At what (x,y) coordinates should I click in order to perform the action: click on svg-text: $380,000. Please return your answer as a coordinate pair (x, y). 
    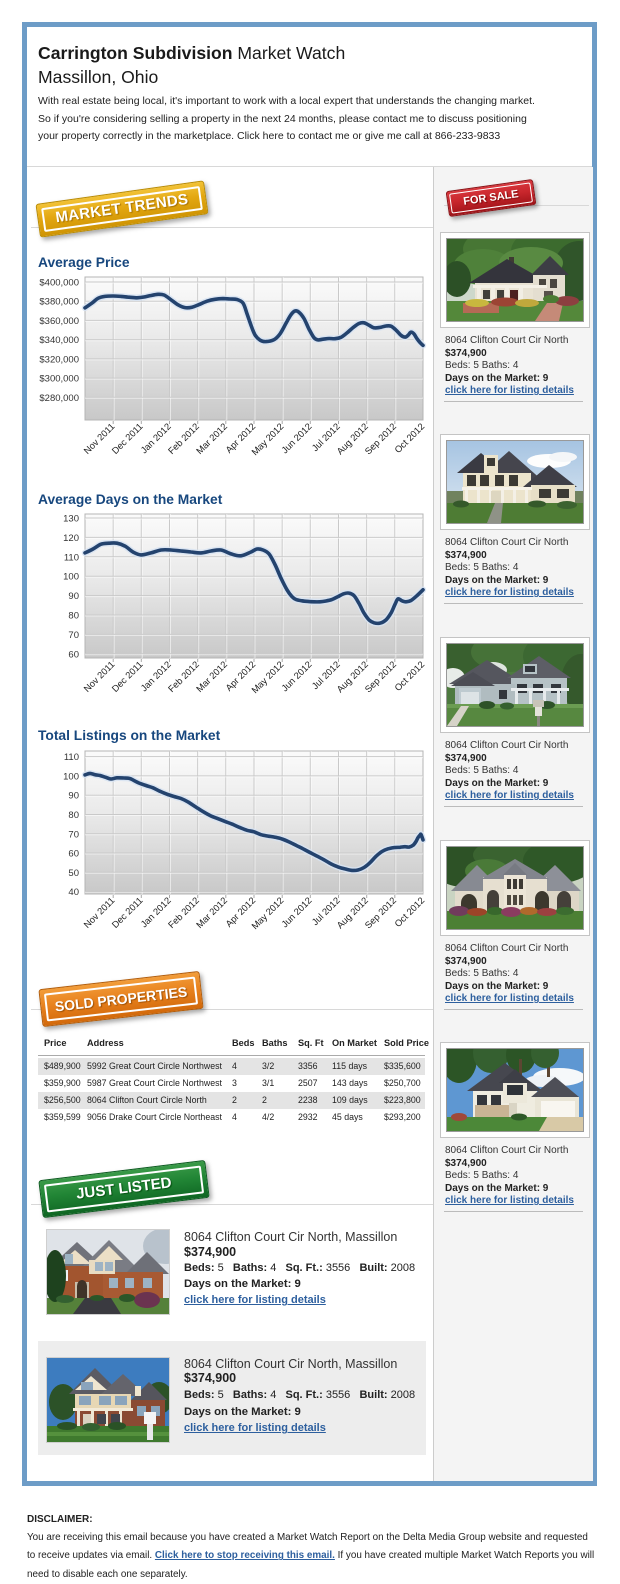
    Looking at the image, I should click on (59, 302).